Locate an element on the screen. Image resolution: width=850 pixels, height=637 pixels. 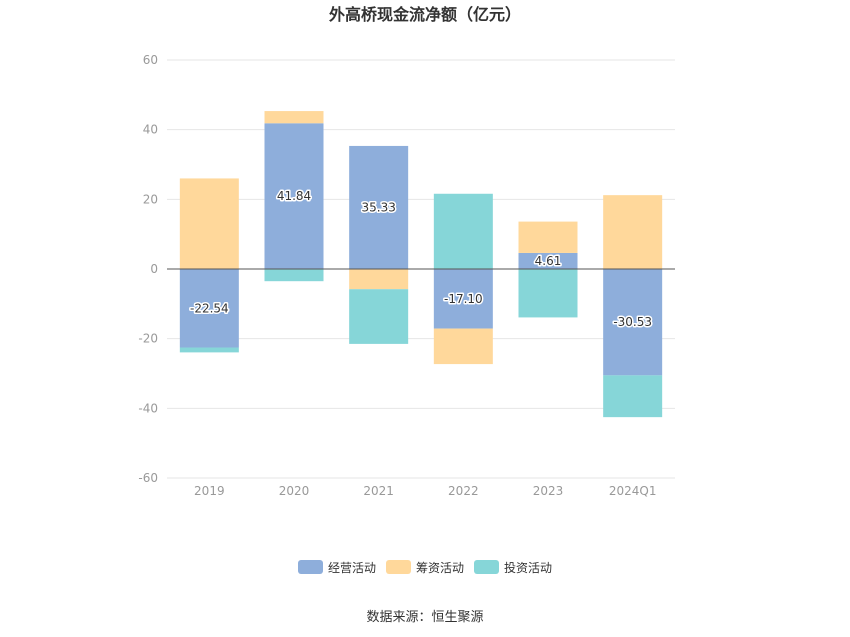
legend-item: 经营活动 is located at coordinates (337, 567).